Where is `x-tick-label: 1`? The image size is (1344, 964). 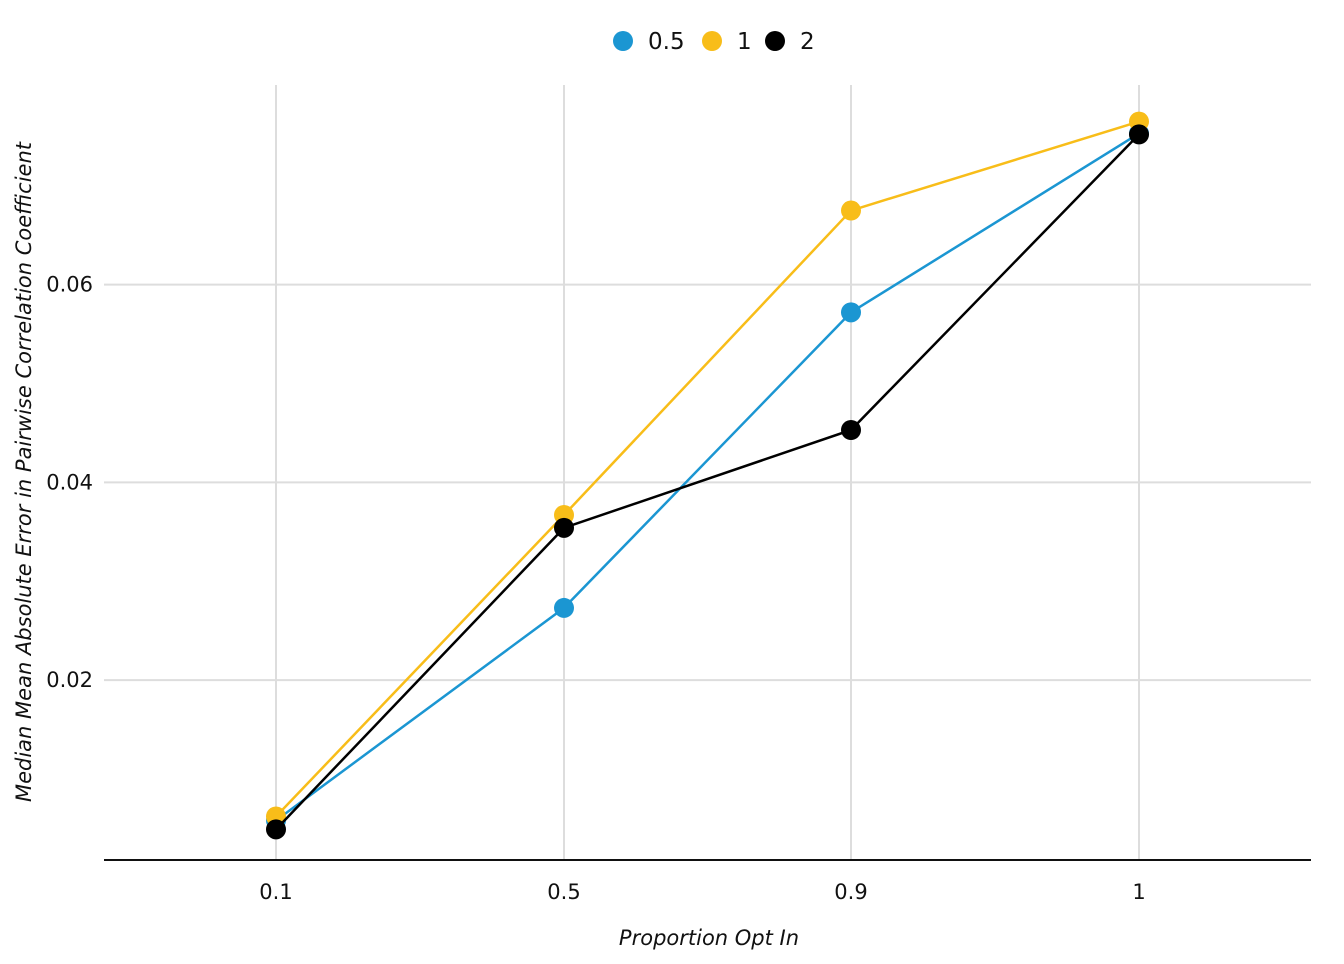
x-tick-label: 1 is located at coordinates (1138, 892).